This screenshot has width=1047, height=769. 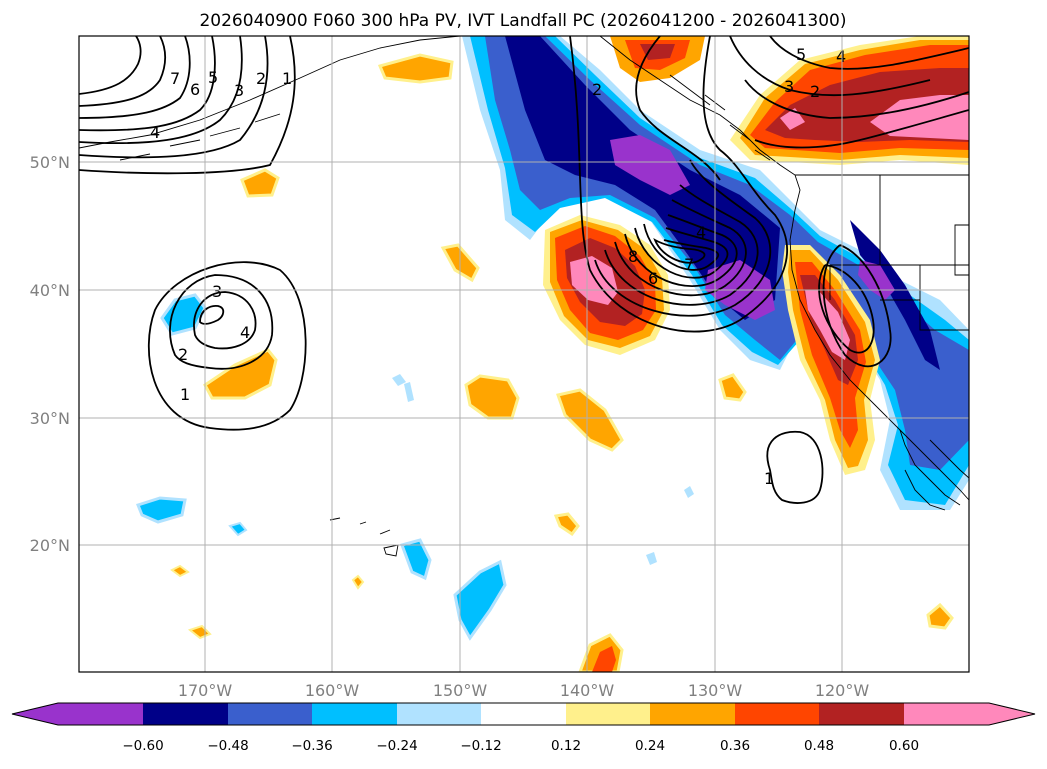 What do you see at coordinates (524, 690) in the screenshot?
I see `longitude-labels: 170°W 160°W 150°W 140°W 130°W 120°W` at bounding box center [524, 690].